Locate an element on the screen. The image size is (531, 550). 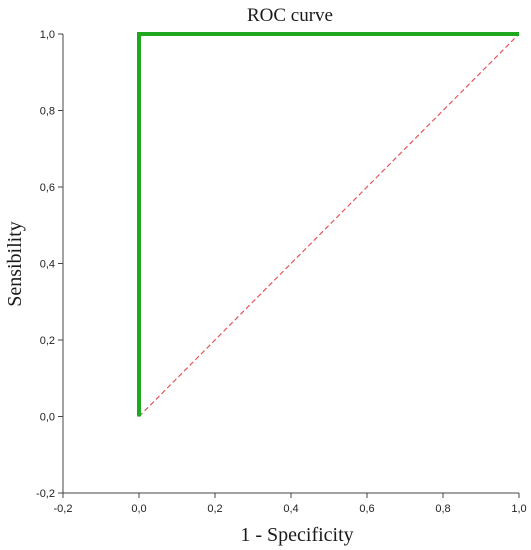
y-tick-label: 0,6 is located at coordinates (47, 188).